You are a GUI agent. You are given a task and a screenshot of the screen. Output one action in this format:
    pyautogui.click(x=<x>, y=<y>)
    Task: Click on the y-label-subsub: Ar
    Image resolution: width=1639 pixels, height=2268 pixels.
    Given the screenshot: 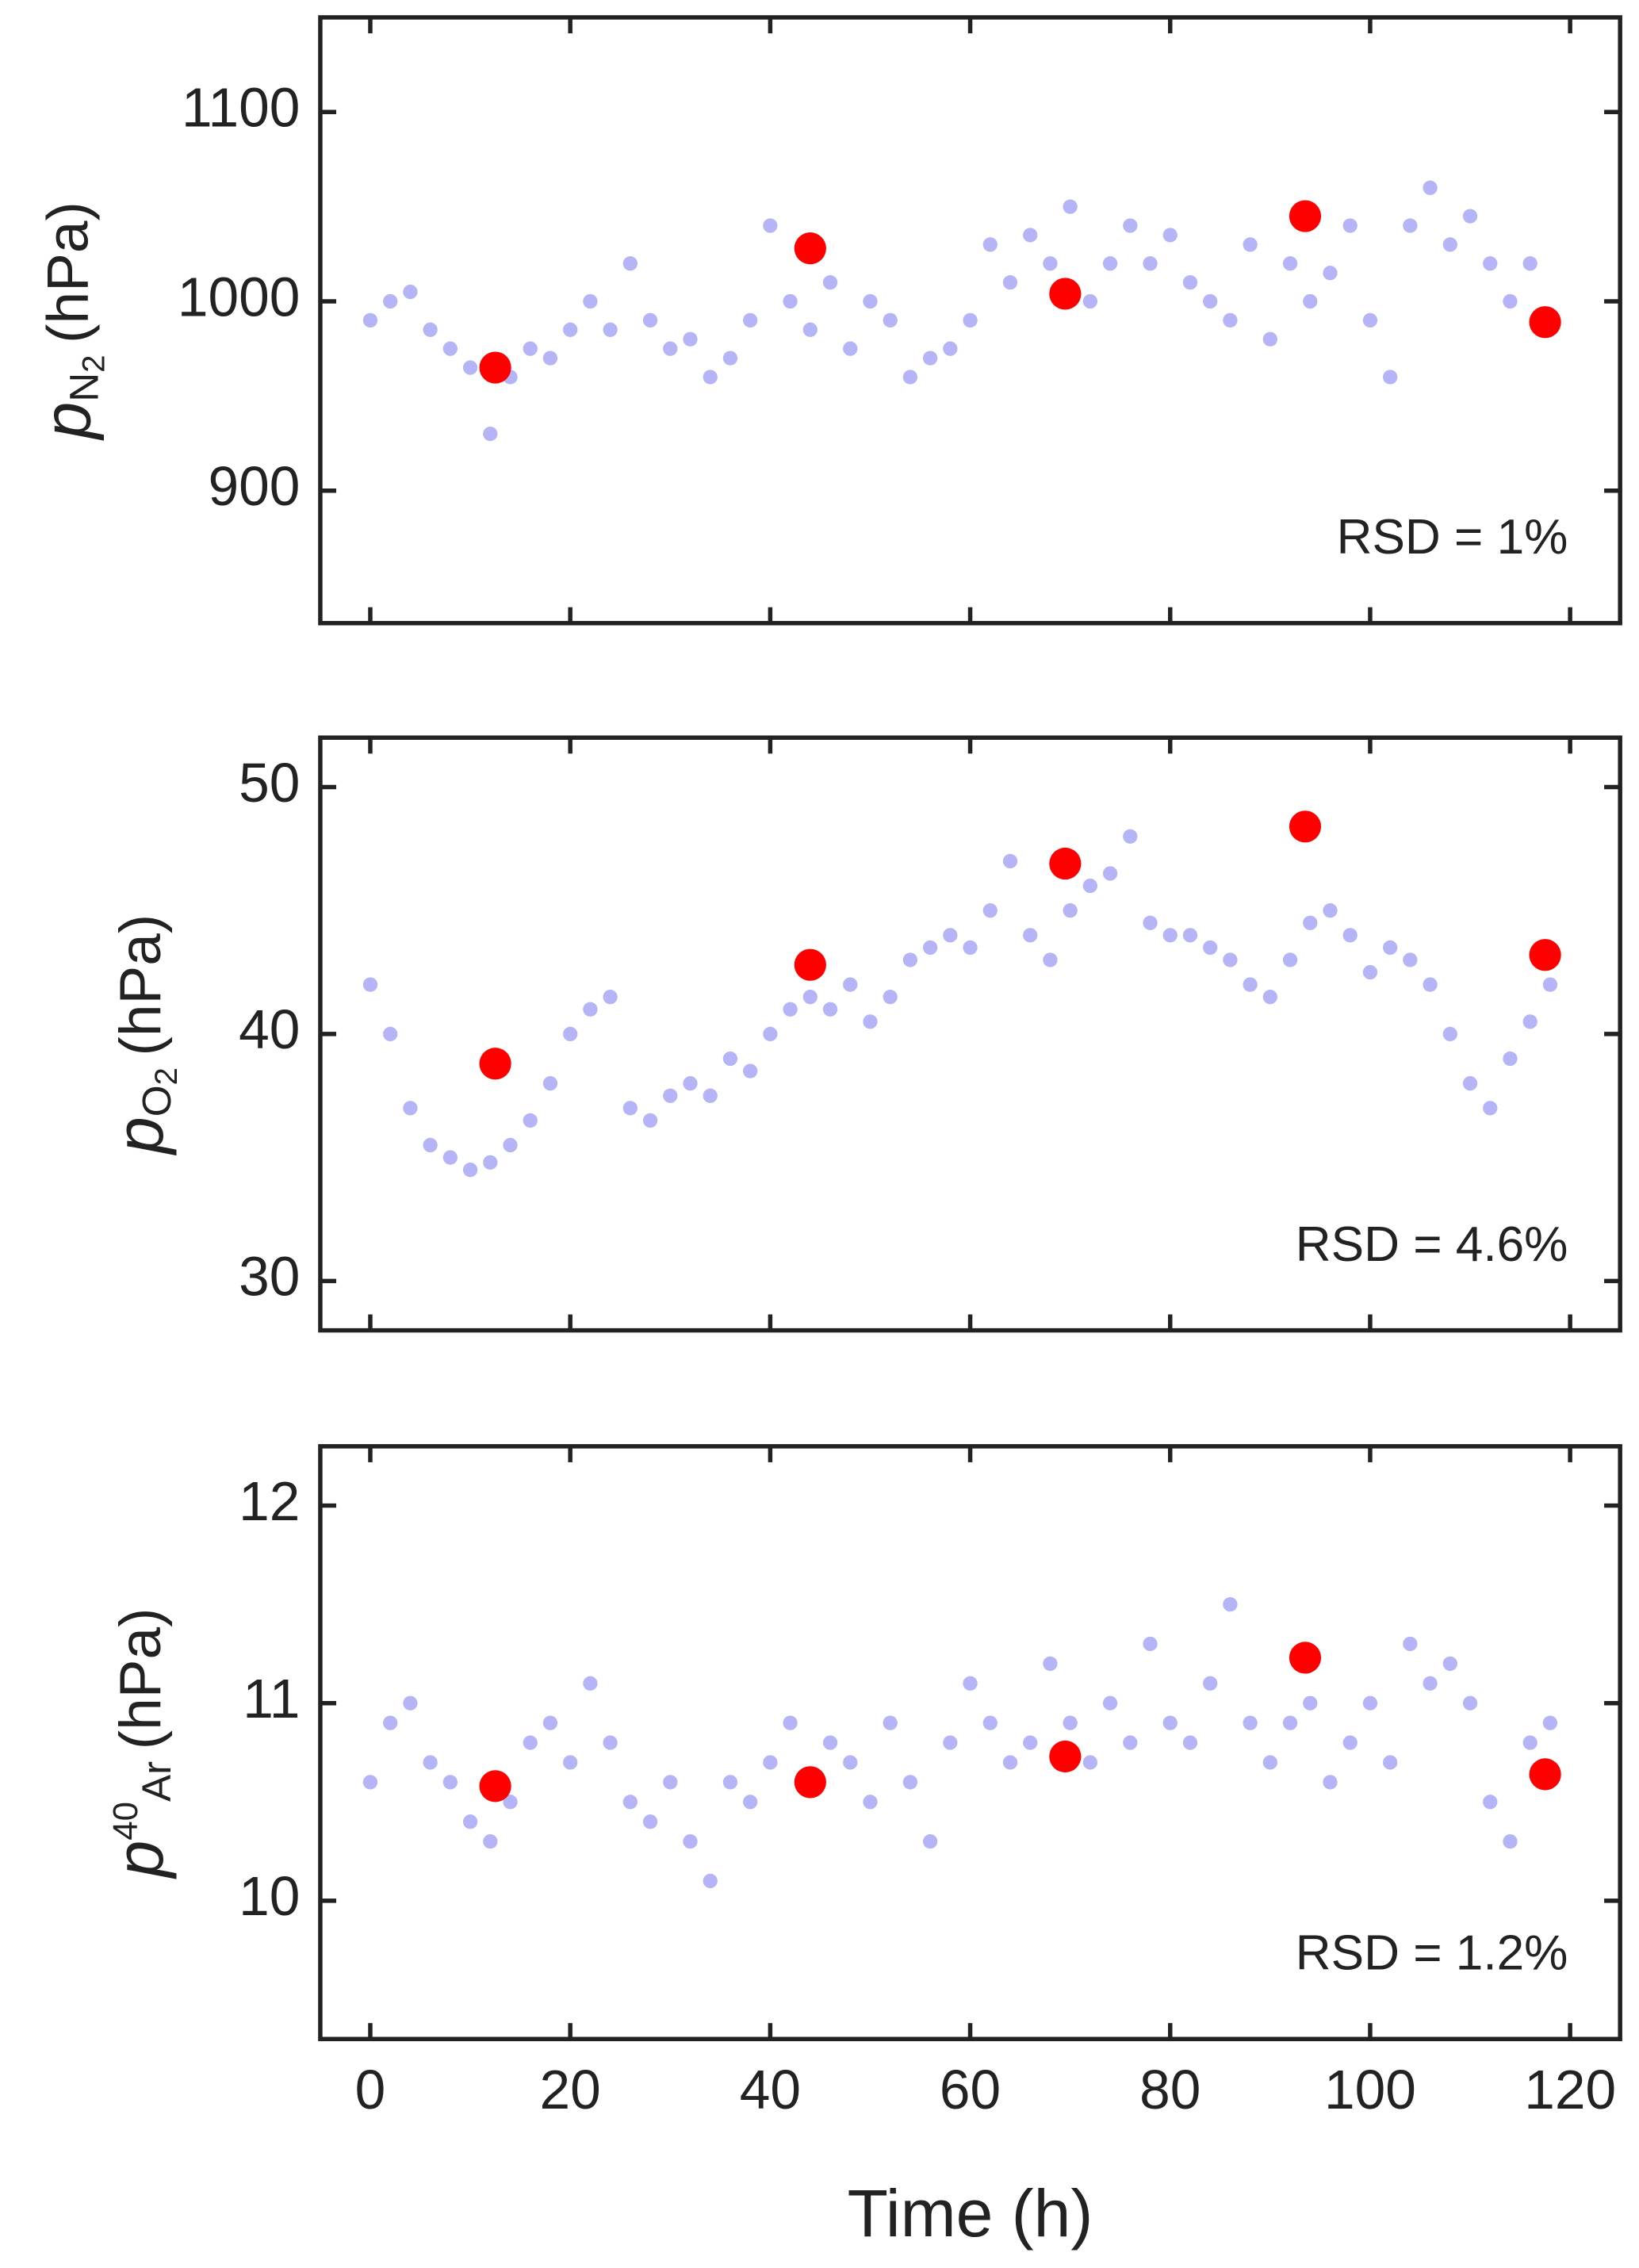 What is the action you would take?
    pyautogui.click(x=156, y=1781)
    